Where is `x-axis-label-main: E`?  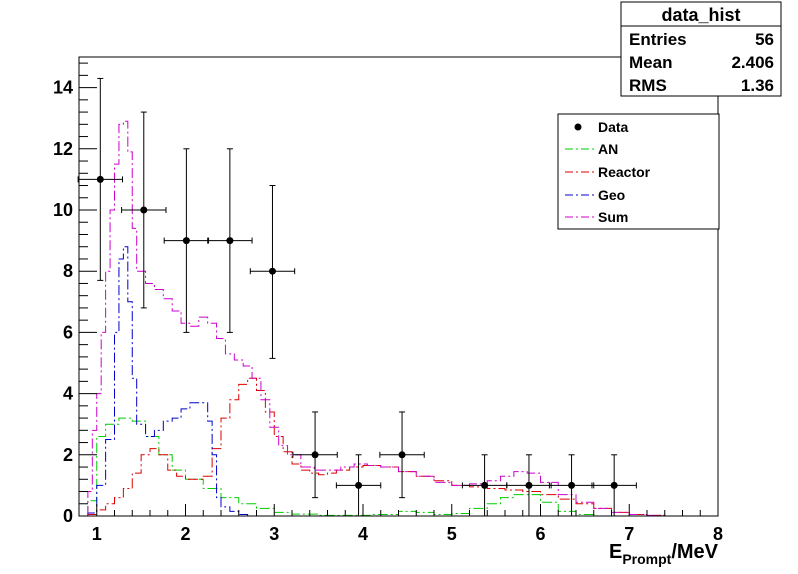 x-axis-label-main: E is located at coordinates (615, 552).